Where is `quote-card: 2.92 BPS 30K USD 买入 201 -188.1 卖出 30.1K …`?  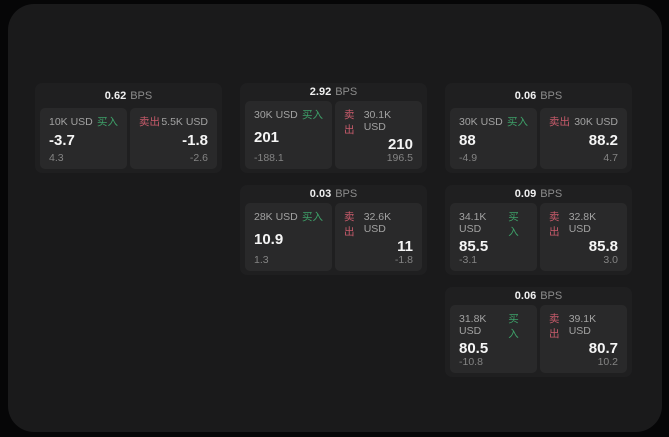
quote-card: 2.92 BPS 30K USD 买入 201 -188.1 卖出 30.1K … is located at coordinates (333, 128).